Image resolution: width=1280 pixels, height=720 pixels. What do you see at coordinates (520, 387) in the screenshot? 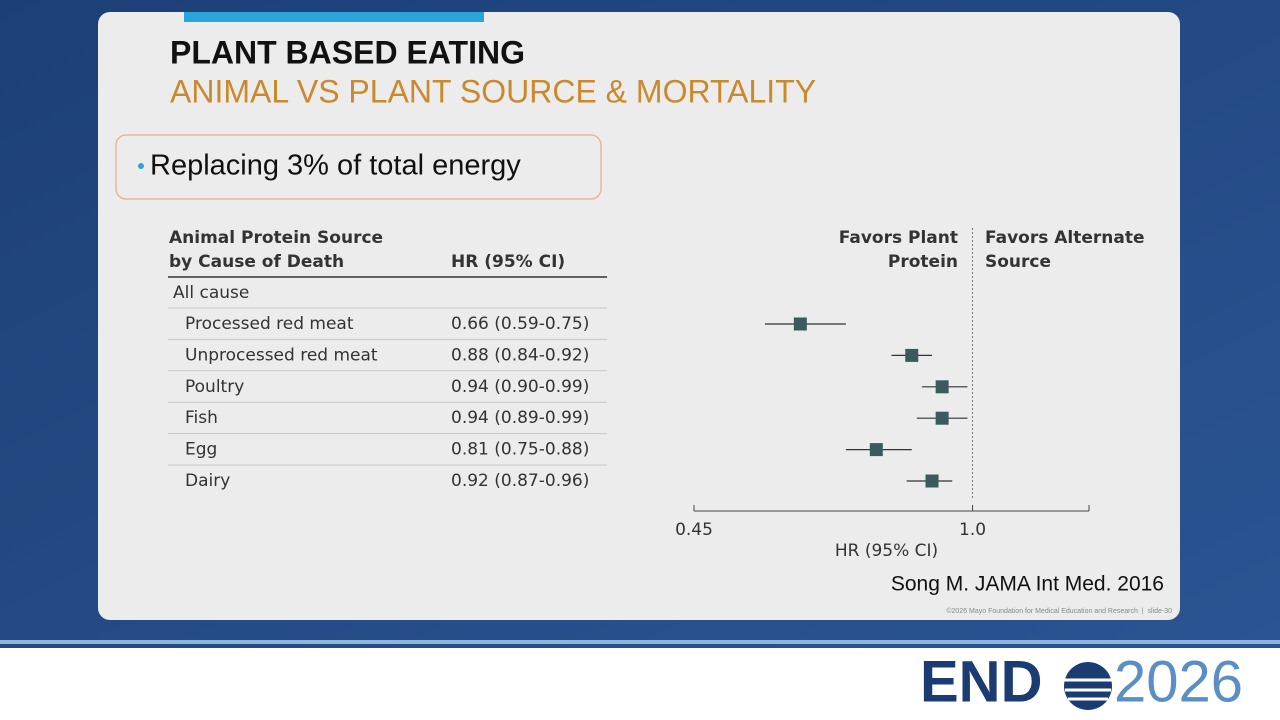
I see `value-label: 0.94 (0.90-0.99)` at bounding box center [520, 387].